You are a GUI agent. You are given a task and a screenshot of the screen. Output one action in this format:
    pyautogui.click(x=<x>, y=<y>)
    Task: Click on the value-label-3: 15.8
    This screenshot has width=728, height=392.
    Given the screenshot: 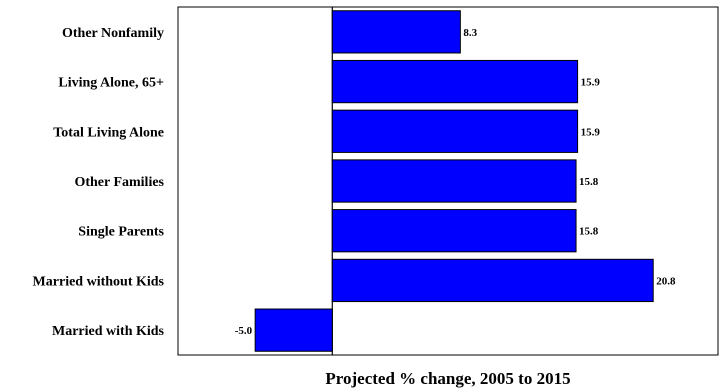 What is the action you would take?
    pyautogui.click(x=589, y=182)
    